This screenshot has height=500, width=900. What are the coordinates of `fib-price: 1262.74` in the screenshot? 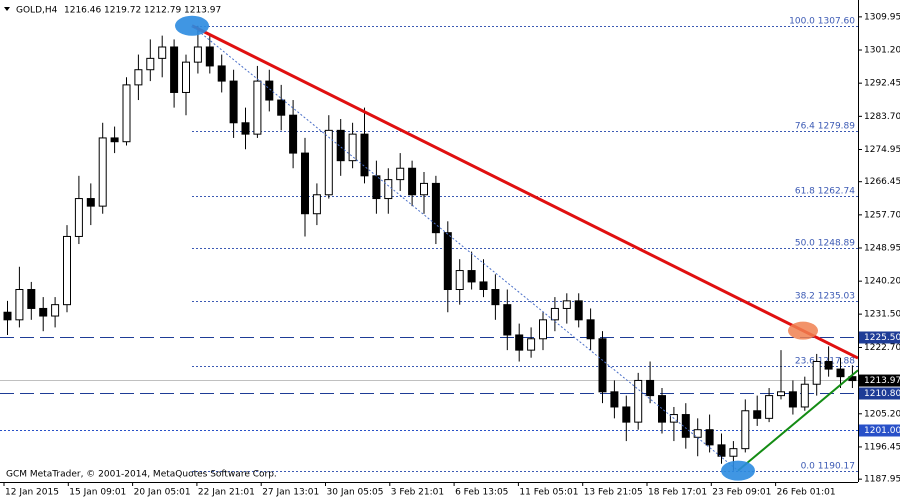 It's located at (836, 191).